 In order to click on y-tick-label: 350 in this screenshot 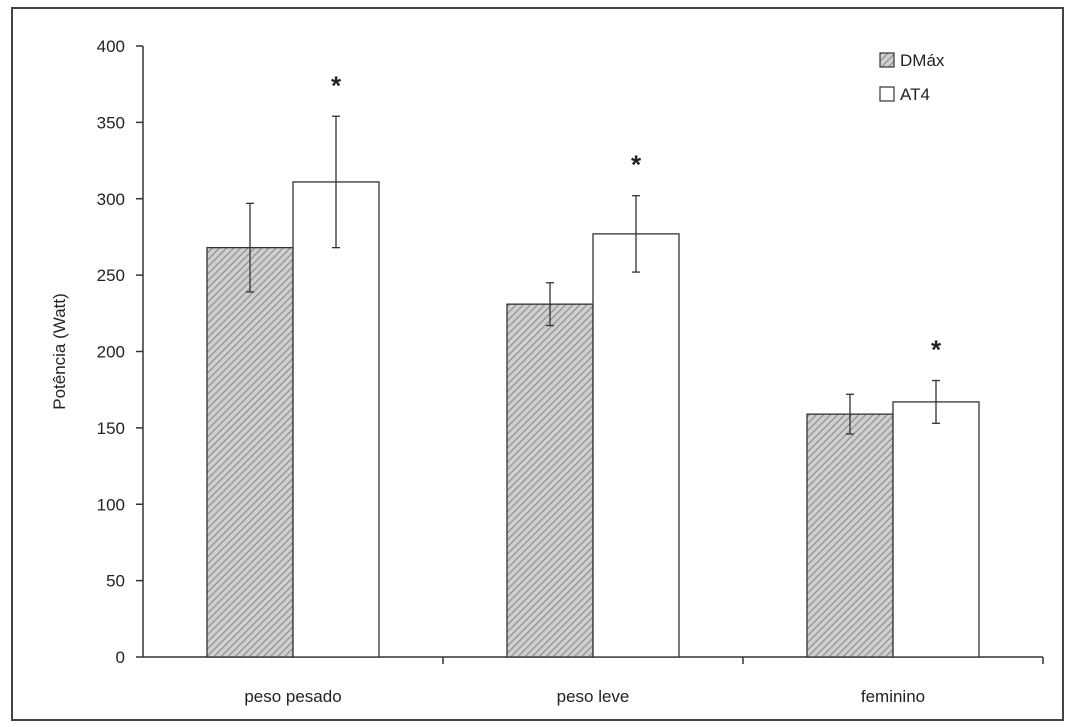, I will do `click(111, 122)`.